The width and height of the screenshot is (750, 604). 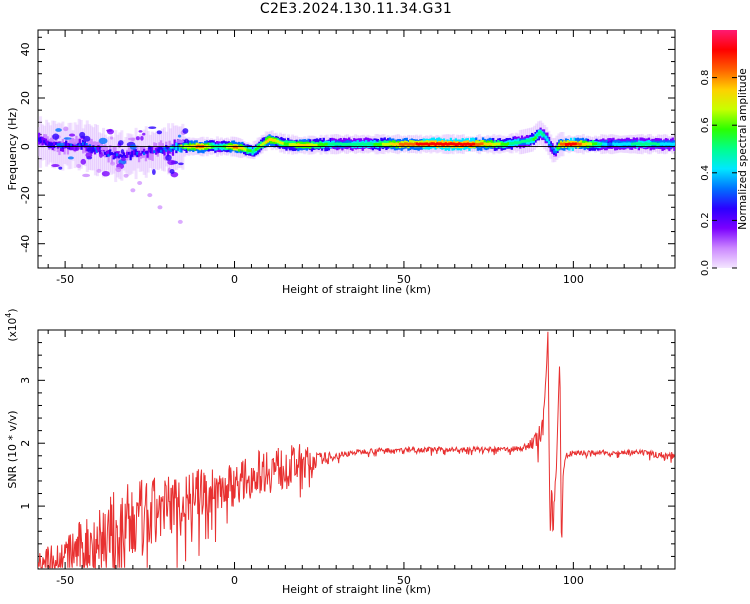 I want to click on spec-xlabel: Height of straight line (km), so click(x=356, y=289).